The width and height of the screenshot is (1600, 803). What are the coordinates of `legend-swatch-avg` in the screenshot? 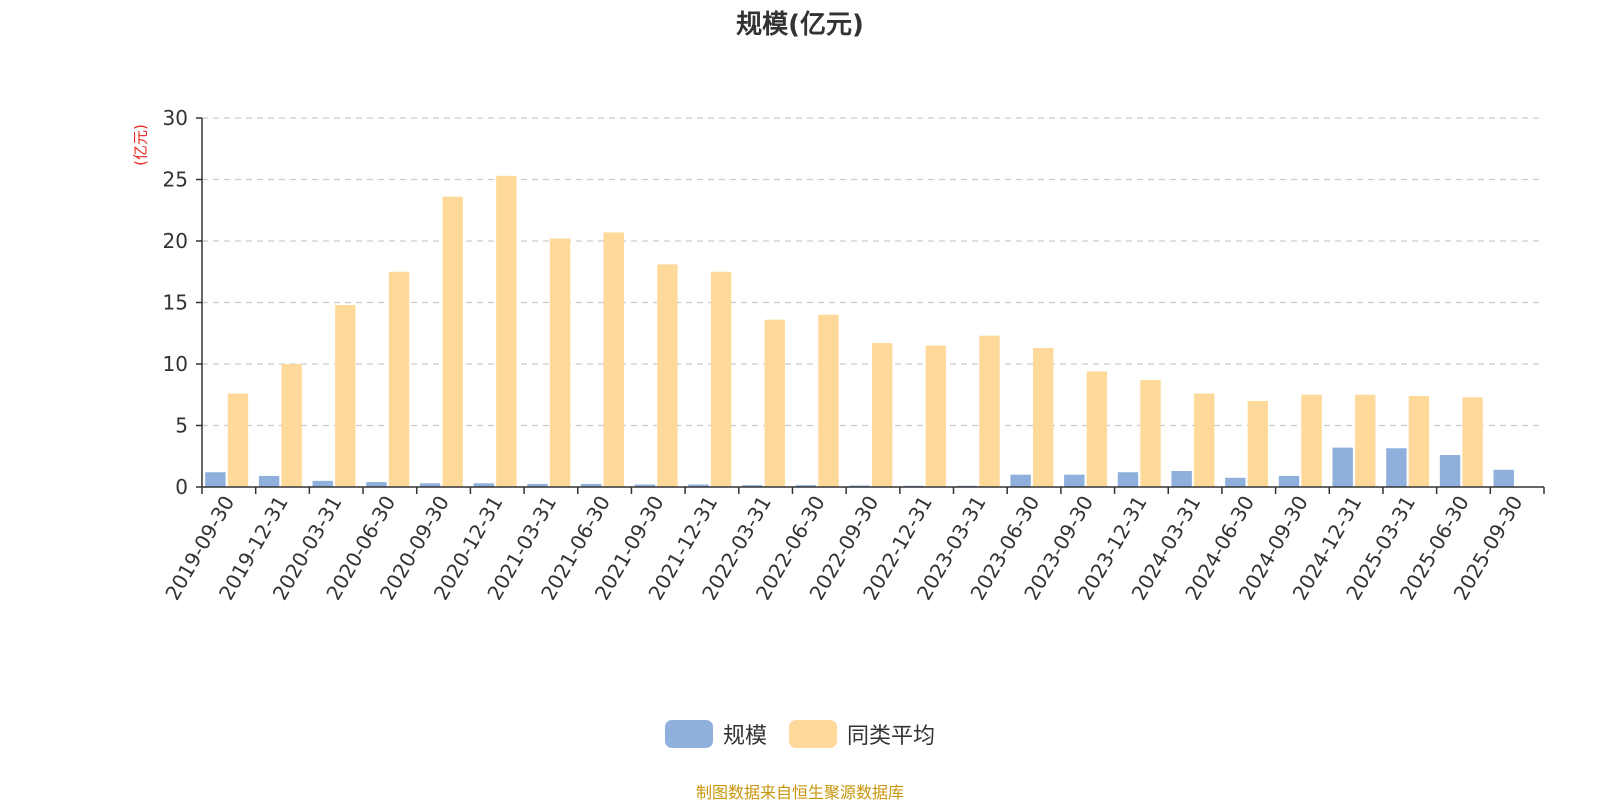 It's located at (813, 734).